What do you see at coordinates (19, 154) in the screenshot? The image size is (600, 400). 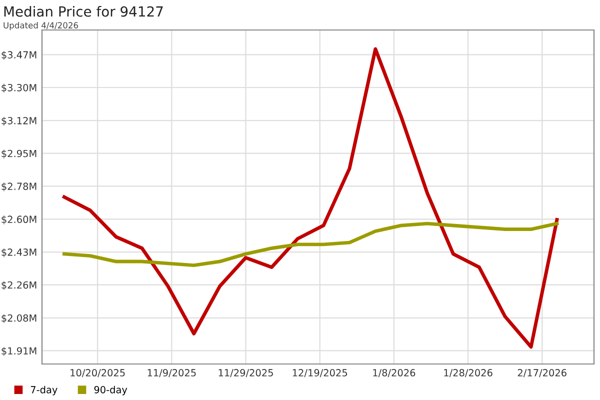 I see `y-tick-label: $2.95M` at bounding box center [19, 154].